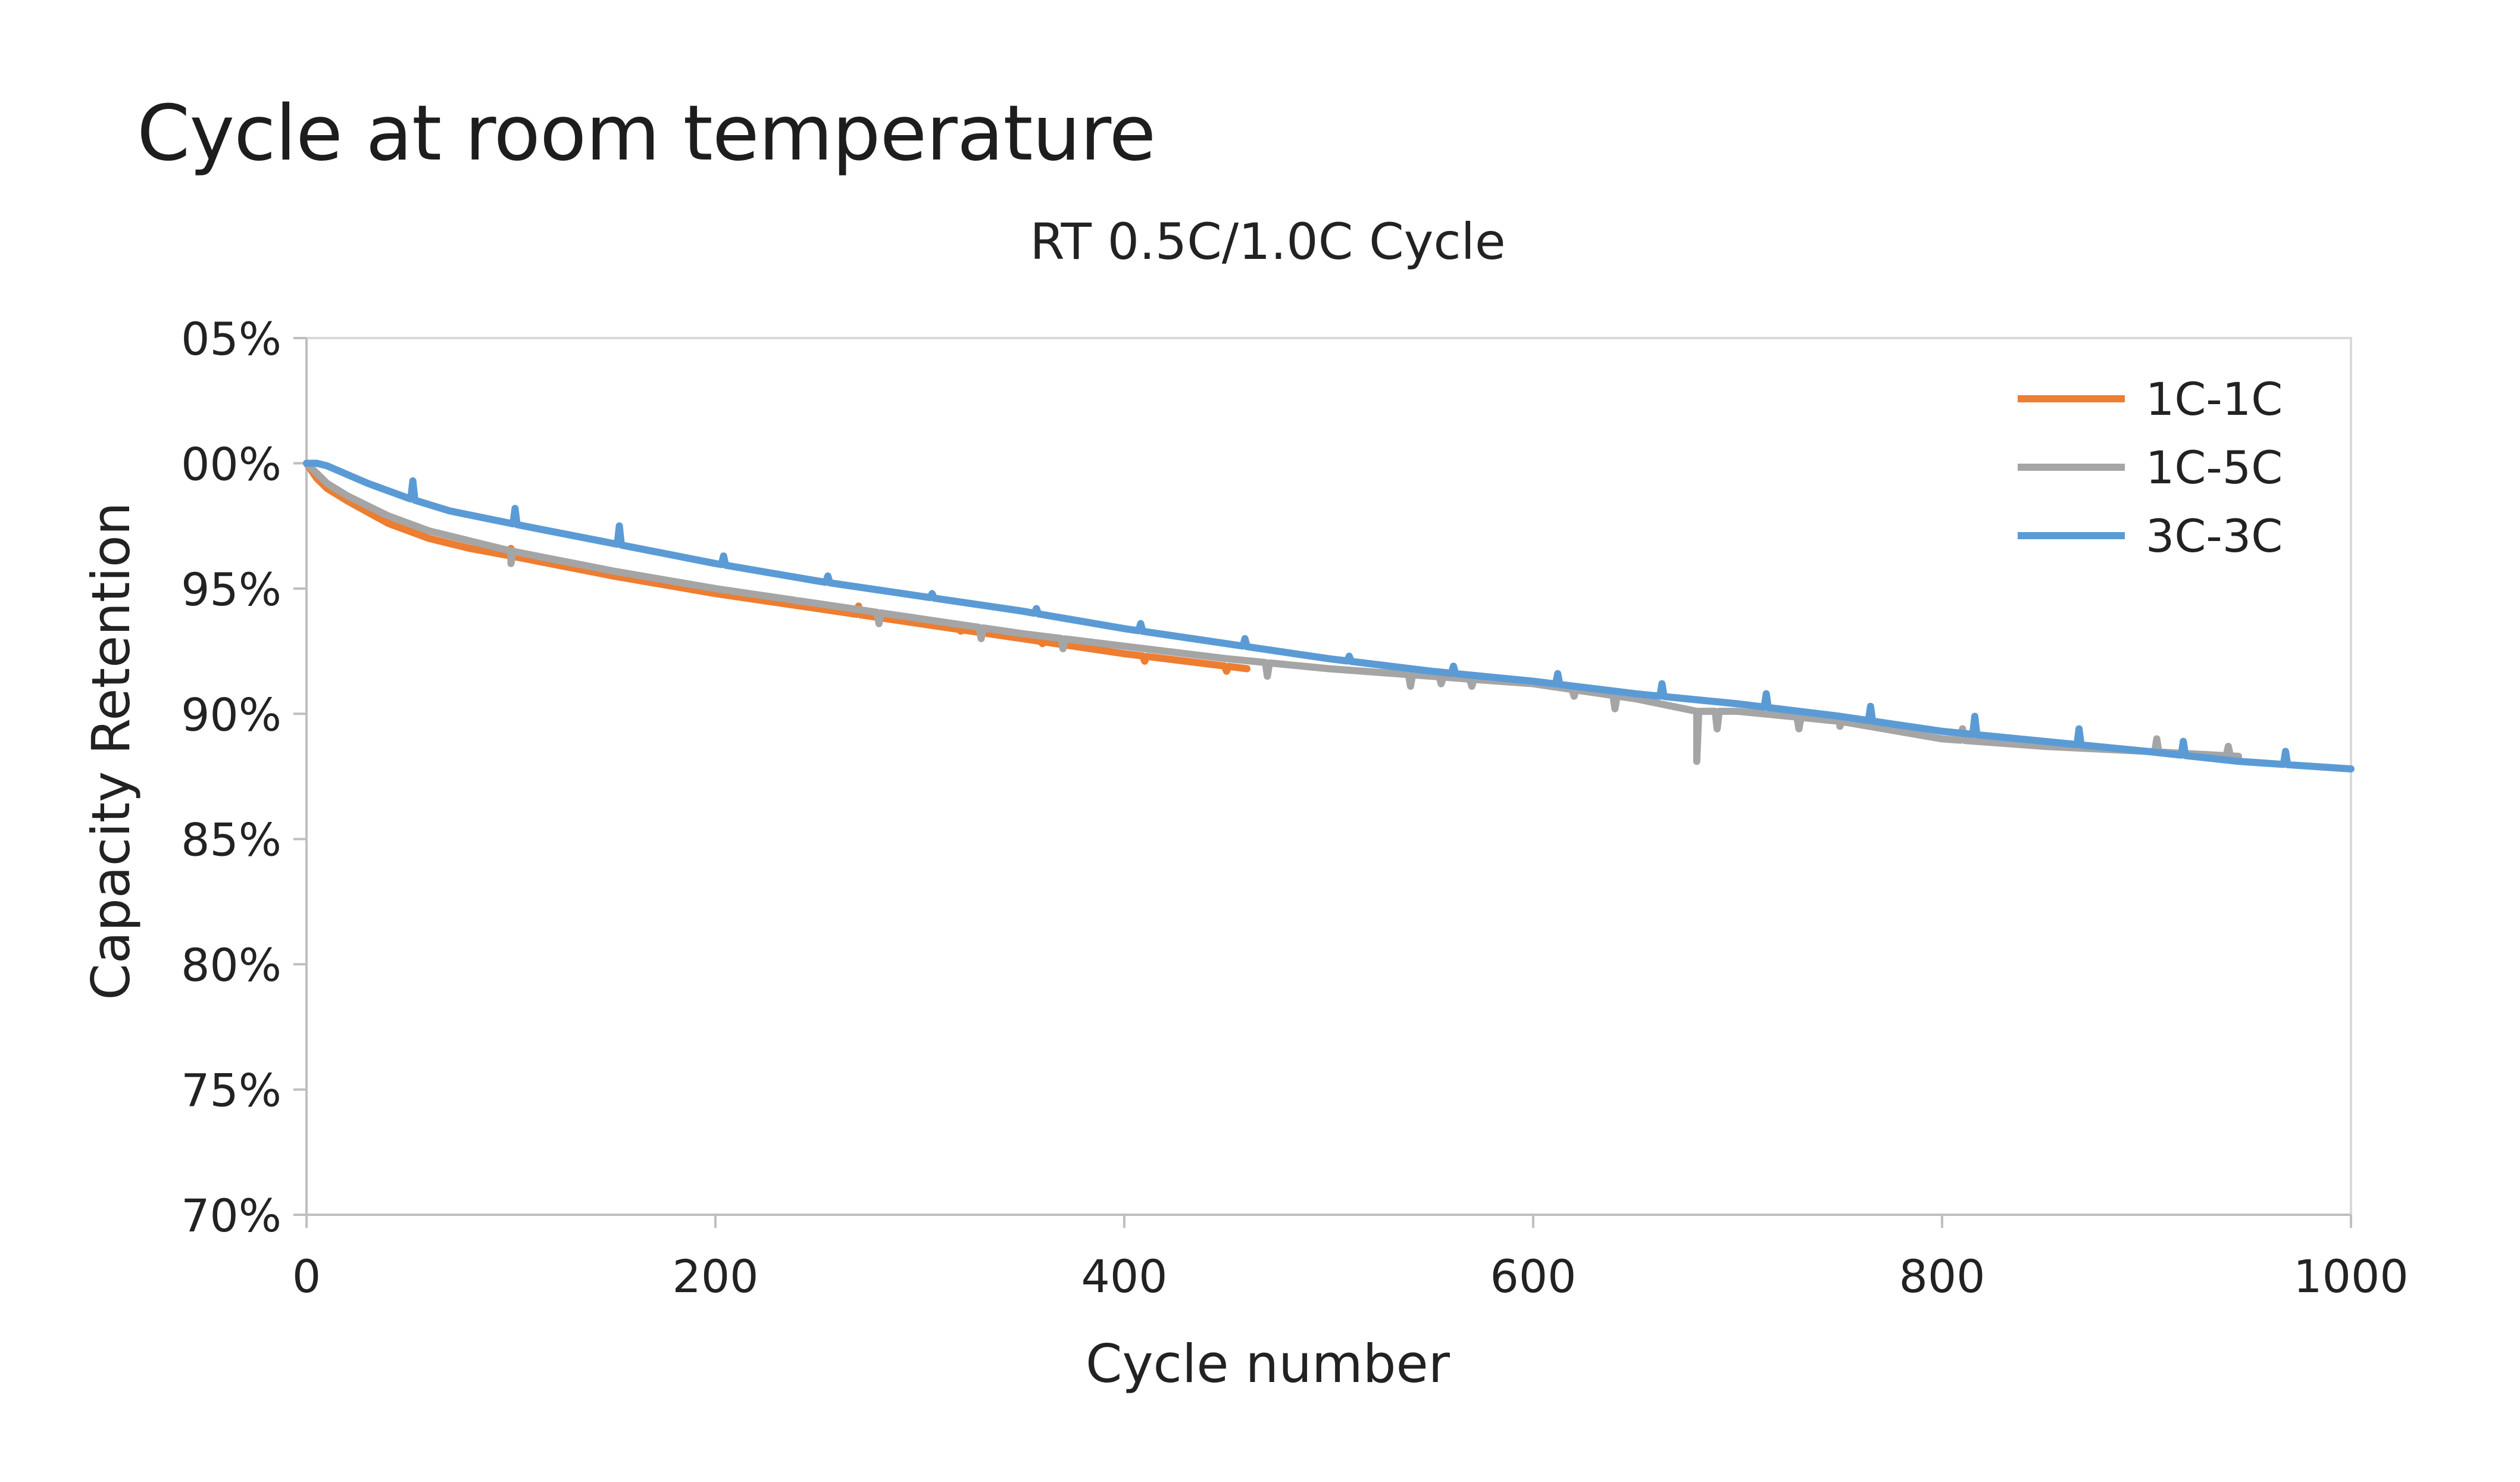 The image size is (2520, 1482). What do you see at coordinates (1533, 1276) in the screenshot?
I see `x-tick-label: 600` at bounding box center [1533, 1276].